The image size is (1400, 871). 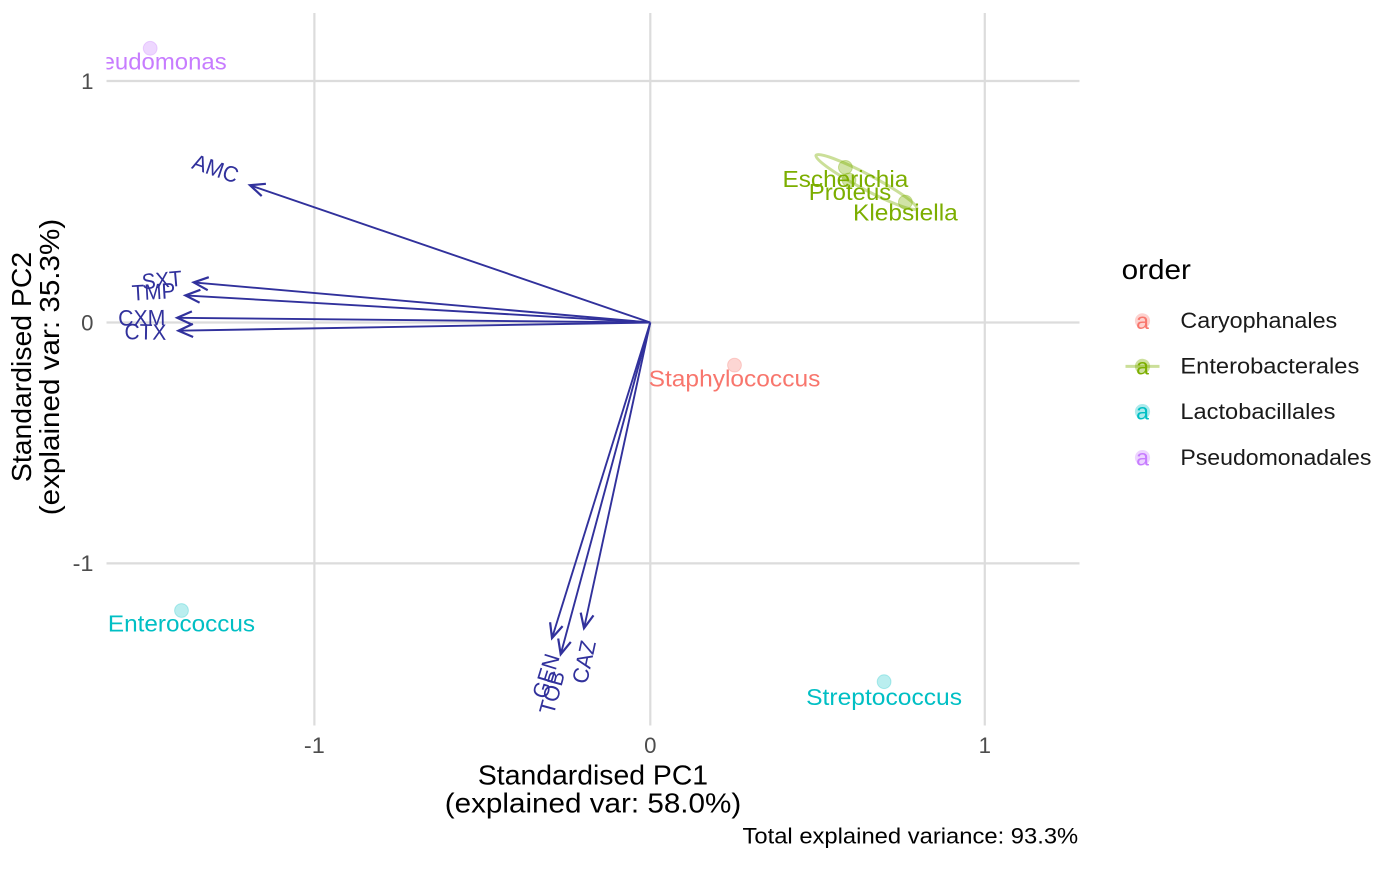 I want to click on svg-text:Total explained variance: 93.3: Total explained variance: 93.3%, so click(x=911, y=835).